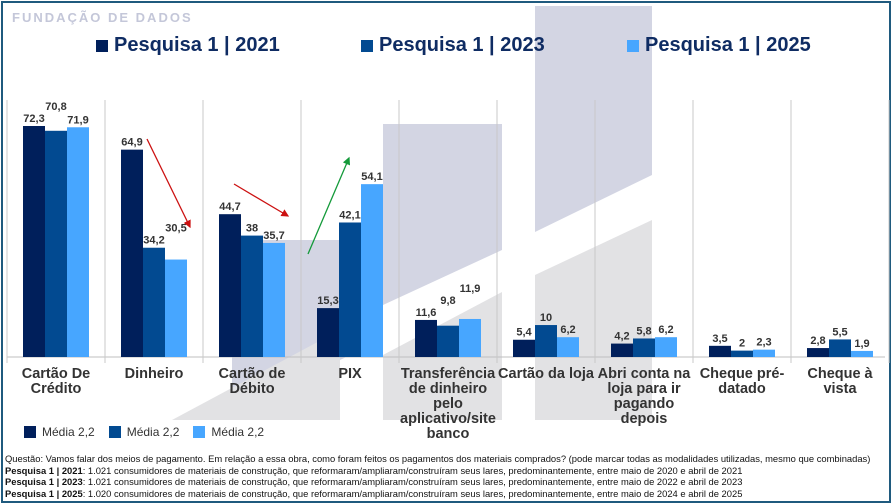 The height and width of the screenshot is (504, 892). I want to click on legend-label-2021: Pesquisa 1 | 2021, so click(197, 45).